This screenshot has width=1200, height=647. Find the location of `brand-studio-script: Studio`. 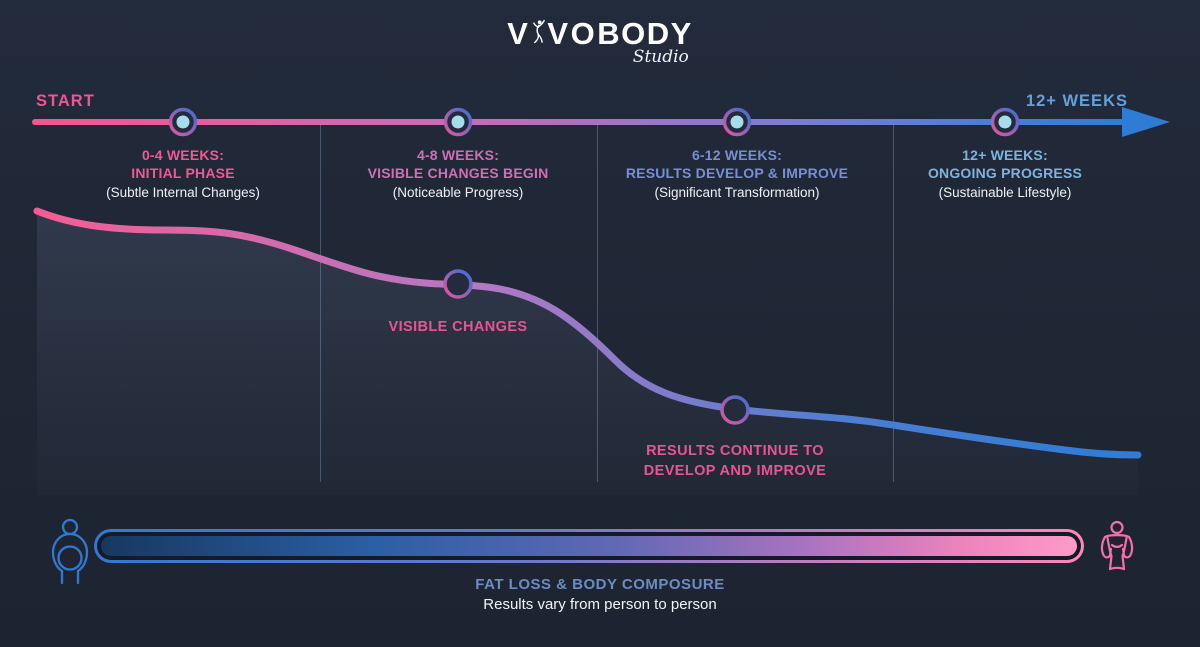

brand-studio-script: Studio is located at coordinates (660, 57).